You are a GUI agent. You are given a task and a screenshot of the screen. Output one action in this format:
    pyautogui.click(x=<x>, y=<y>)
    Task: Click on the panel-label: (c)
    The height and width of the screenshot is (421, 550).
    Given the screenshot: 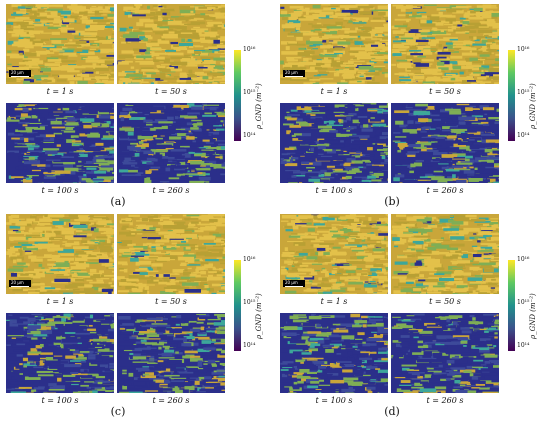 What is the action you would take?
    pyautogui.click(x=118, y=411)
    